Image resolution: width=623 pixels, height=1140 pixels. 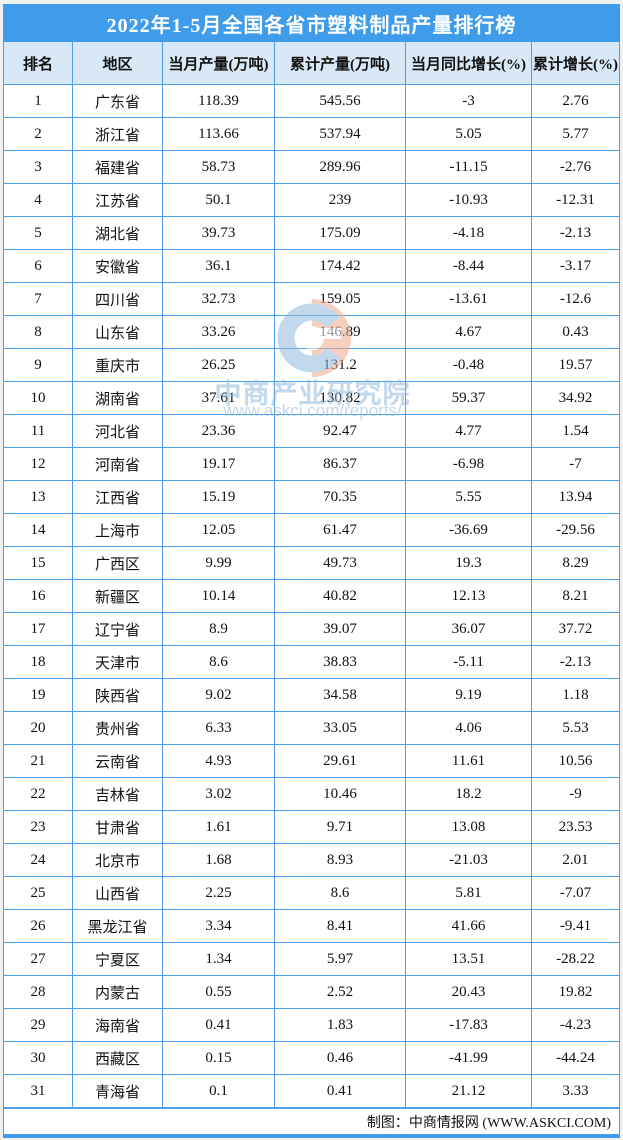 I want to click on monthly-yoy-growth-cell: -11.15, so click(x=469, y=167).